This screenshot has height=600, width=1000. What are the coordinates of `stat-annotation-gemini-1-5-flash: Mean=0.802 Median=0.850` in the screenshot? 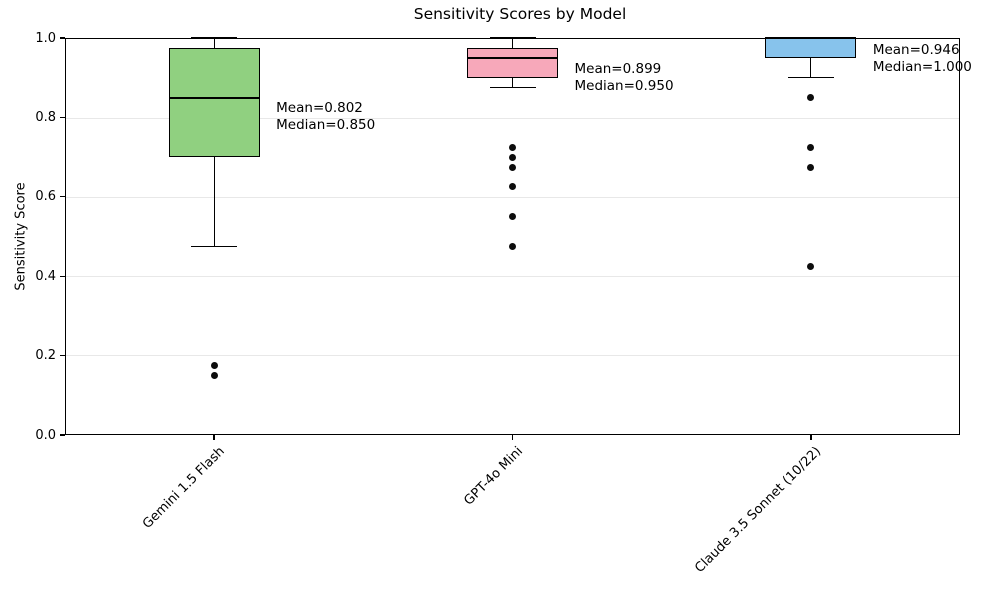 It's located at (325, 117).